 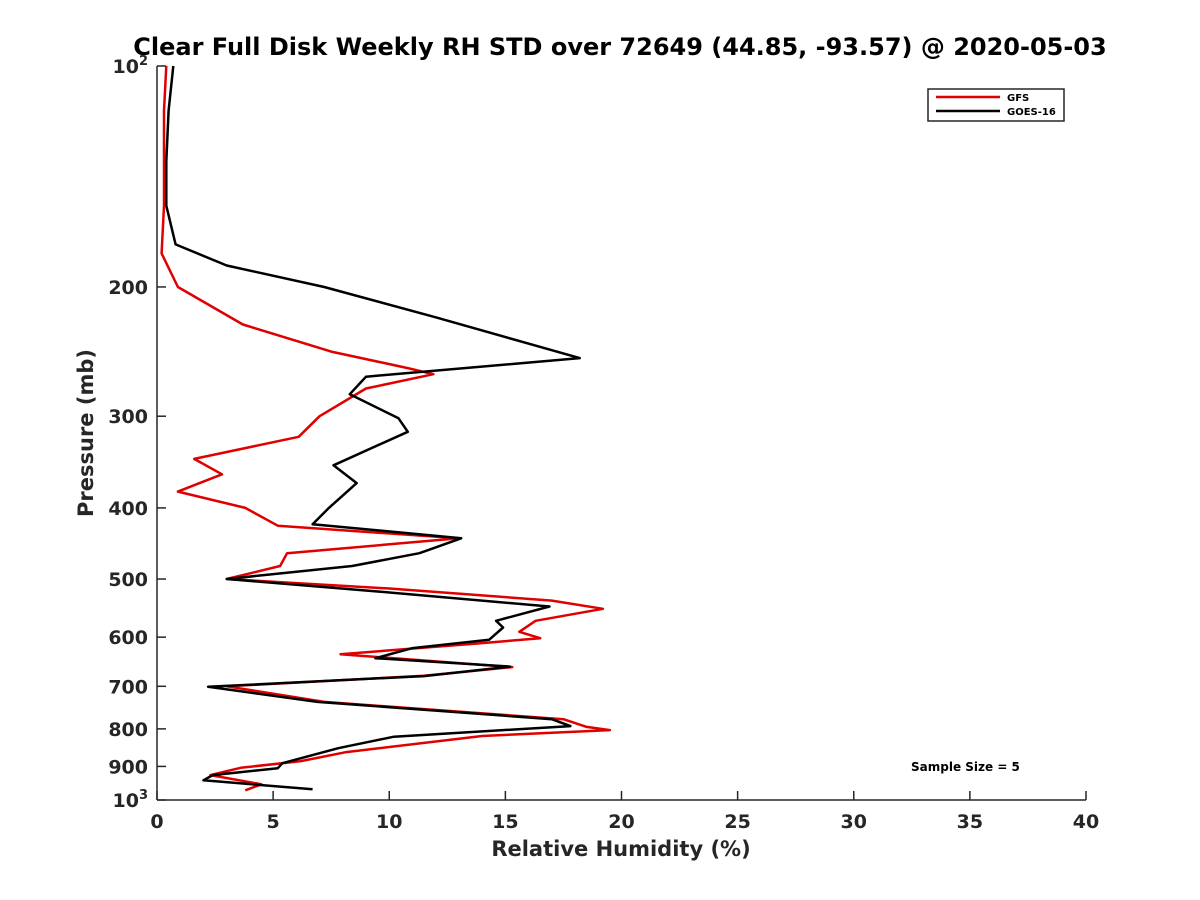 I want to click on x-tick-label: 30, so click(x=854, y=822).